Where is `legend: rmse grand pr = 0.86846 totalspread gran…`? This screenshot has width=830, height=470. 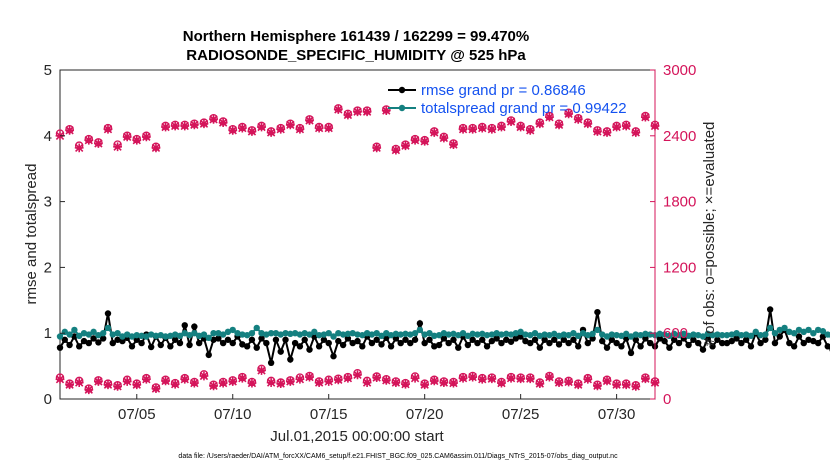 legend: rmse grand pr = 0.86846 totalspread gran… is located at coordinates (507, 99).